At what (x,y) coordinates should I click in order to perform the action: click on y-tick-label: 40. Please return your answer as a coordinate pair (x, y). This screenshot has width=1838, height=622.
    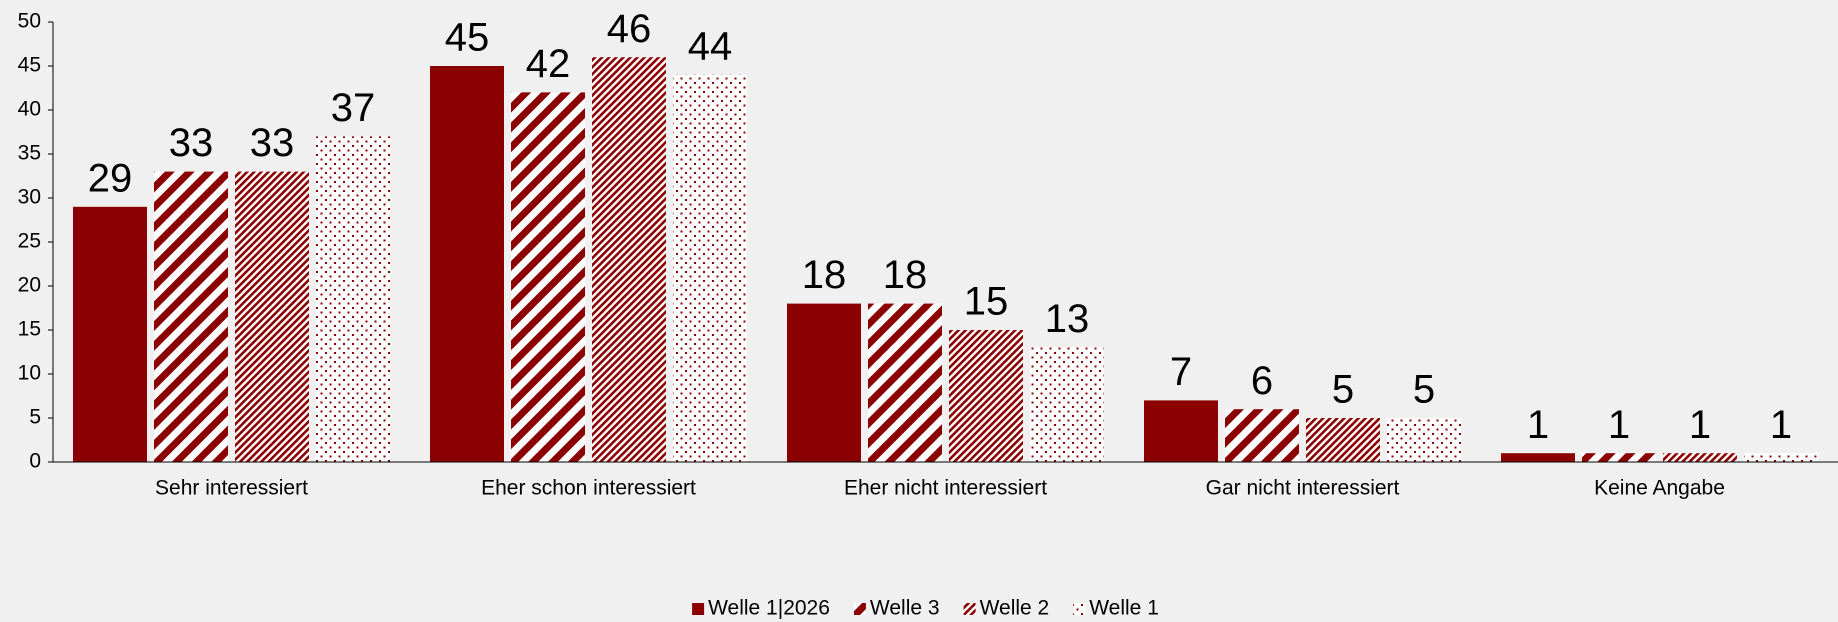
    Looking at the image, I should click on (29, 109).